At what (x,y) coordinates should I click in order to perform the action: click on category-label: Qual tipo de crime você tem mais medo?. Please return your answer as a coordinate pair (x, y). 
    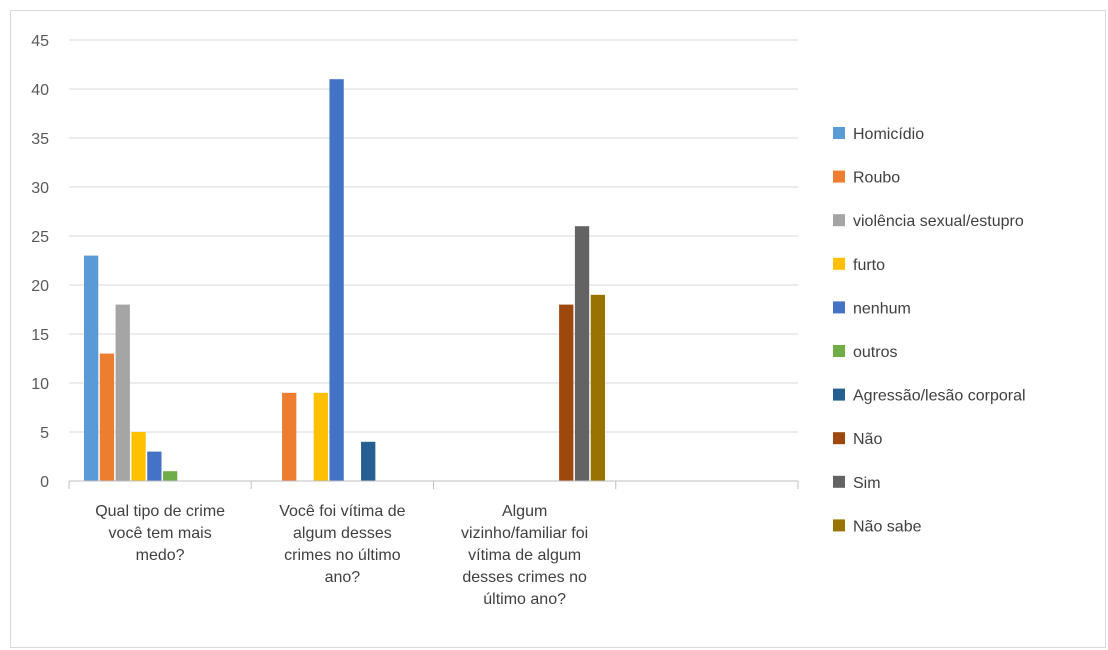
    Looking at the image, I should click on (160, 533).